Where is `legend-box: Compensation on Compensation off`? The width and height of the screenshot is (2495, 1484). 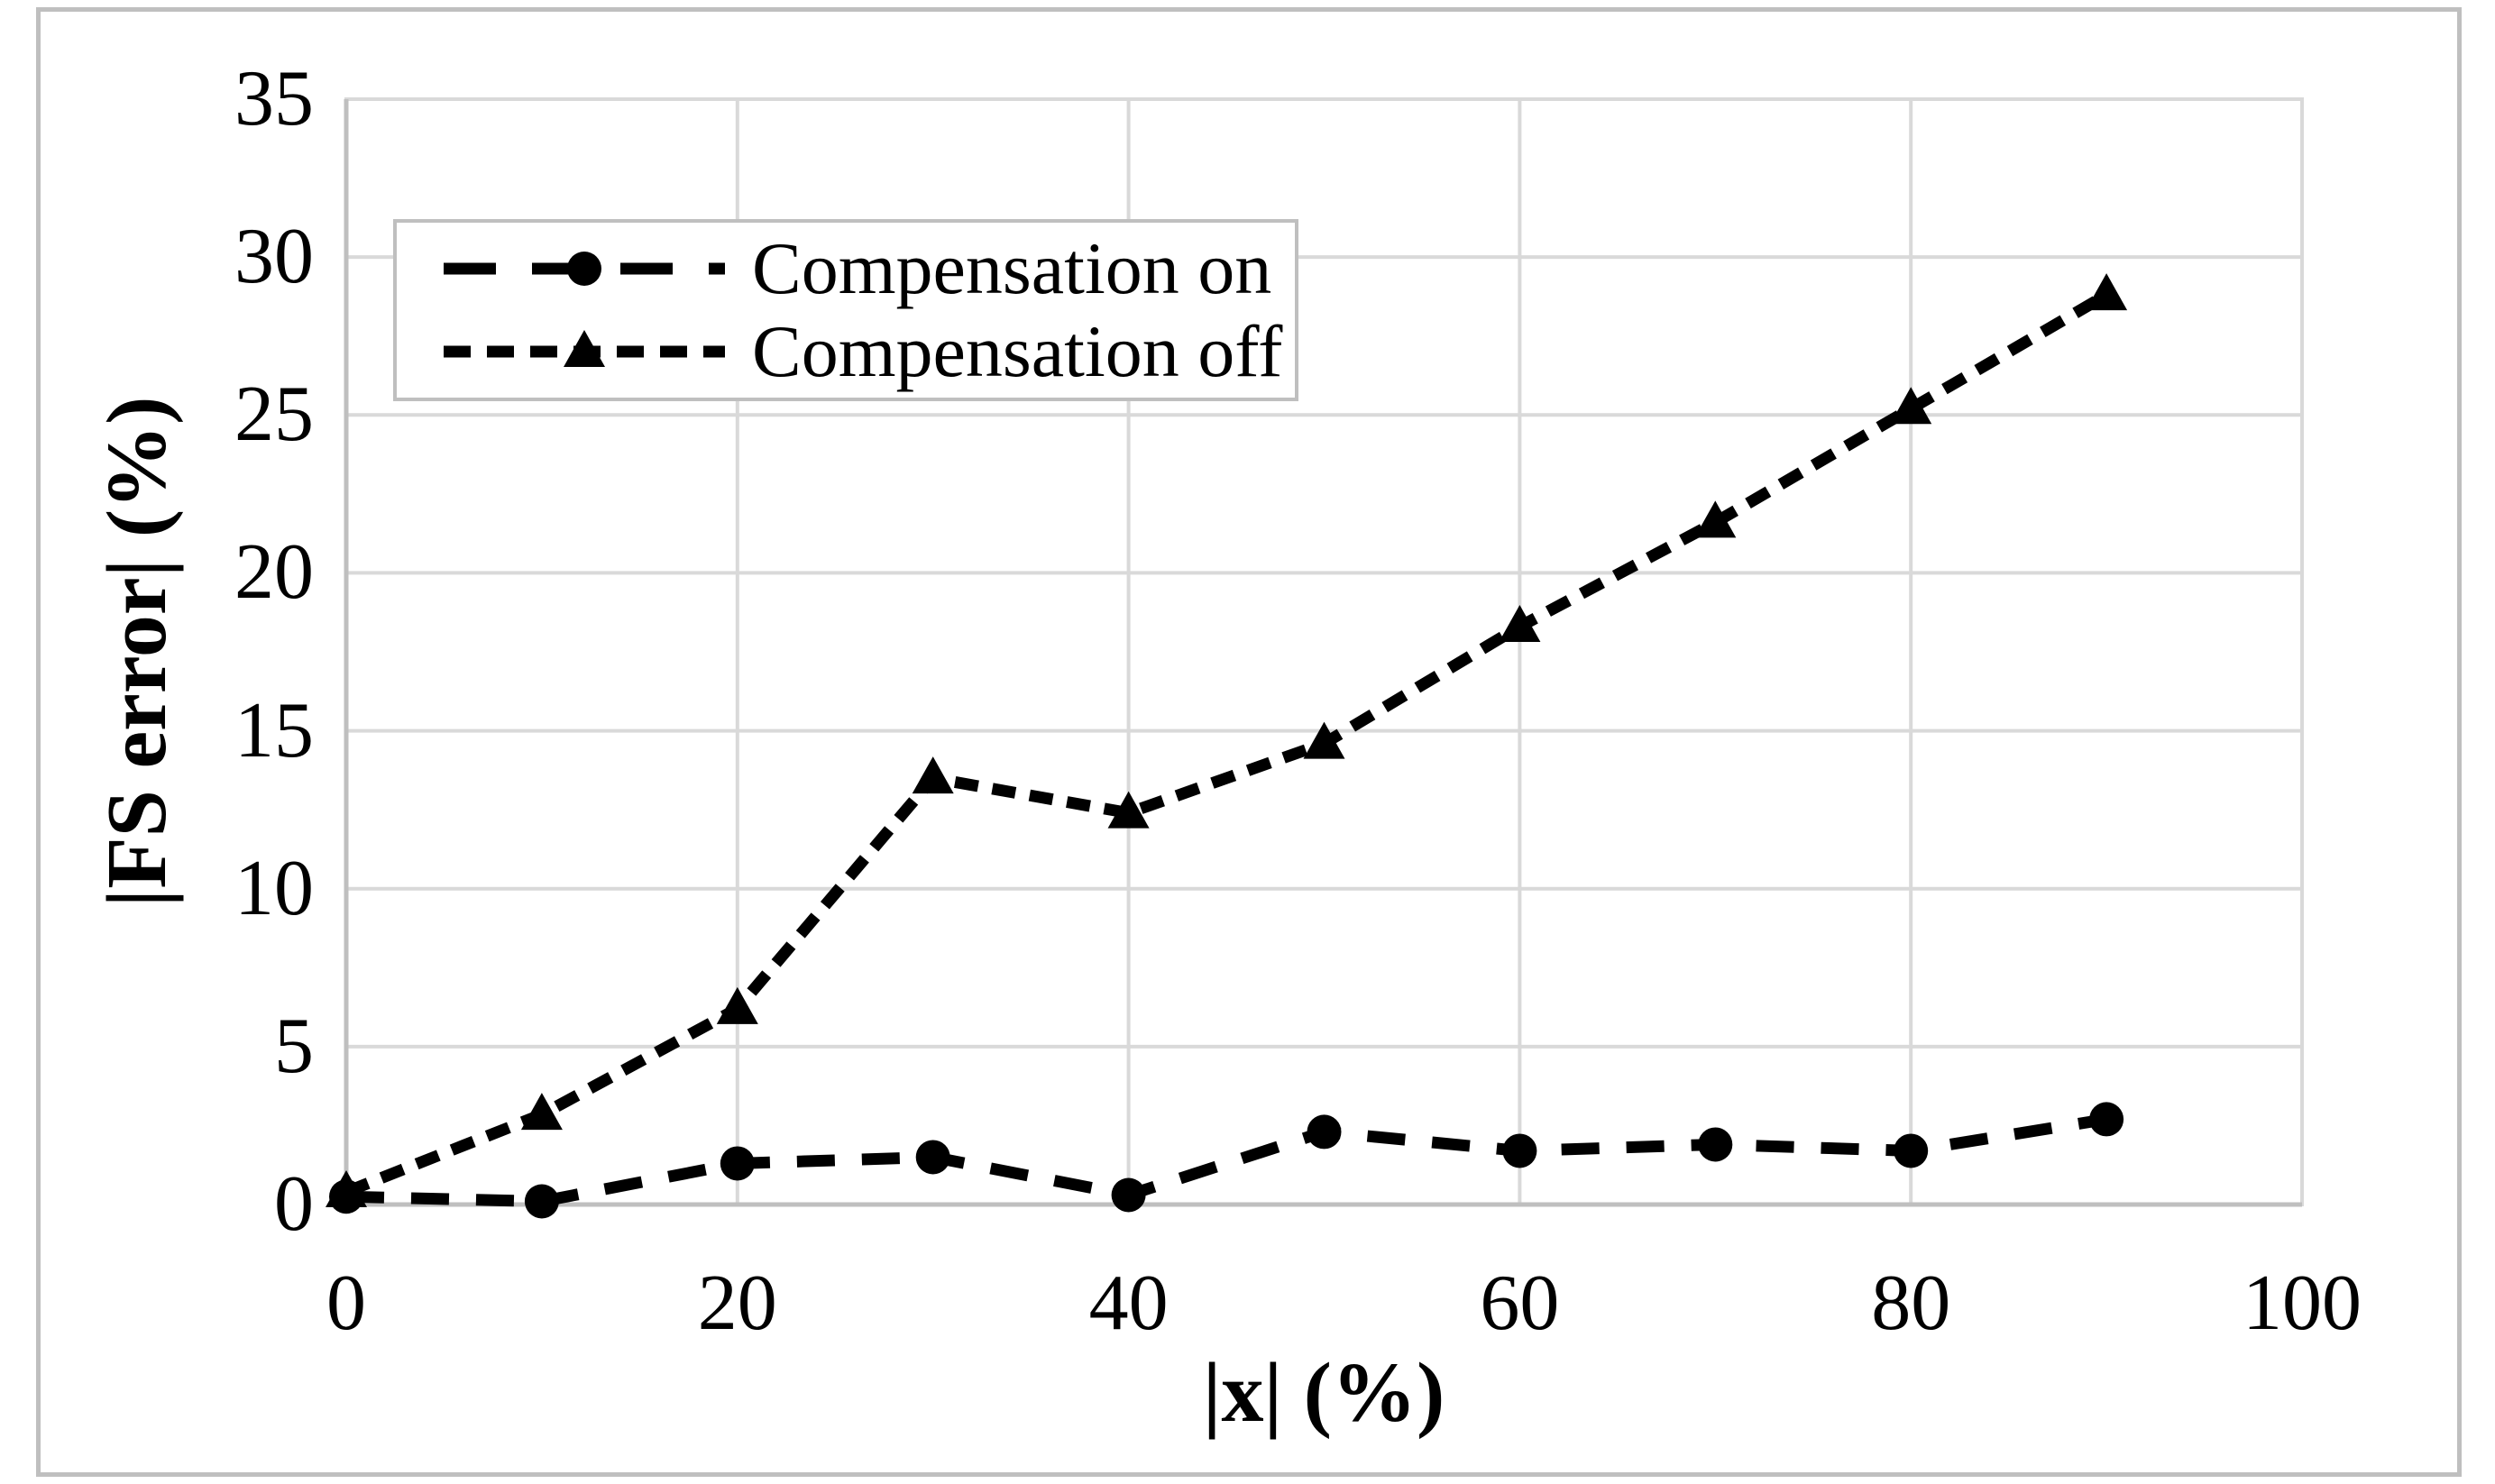 legend-box: Compensation on Compensation off is located at coordinates (845, 310).